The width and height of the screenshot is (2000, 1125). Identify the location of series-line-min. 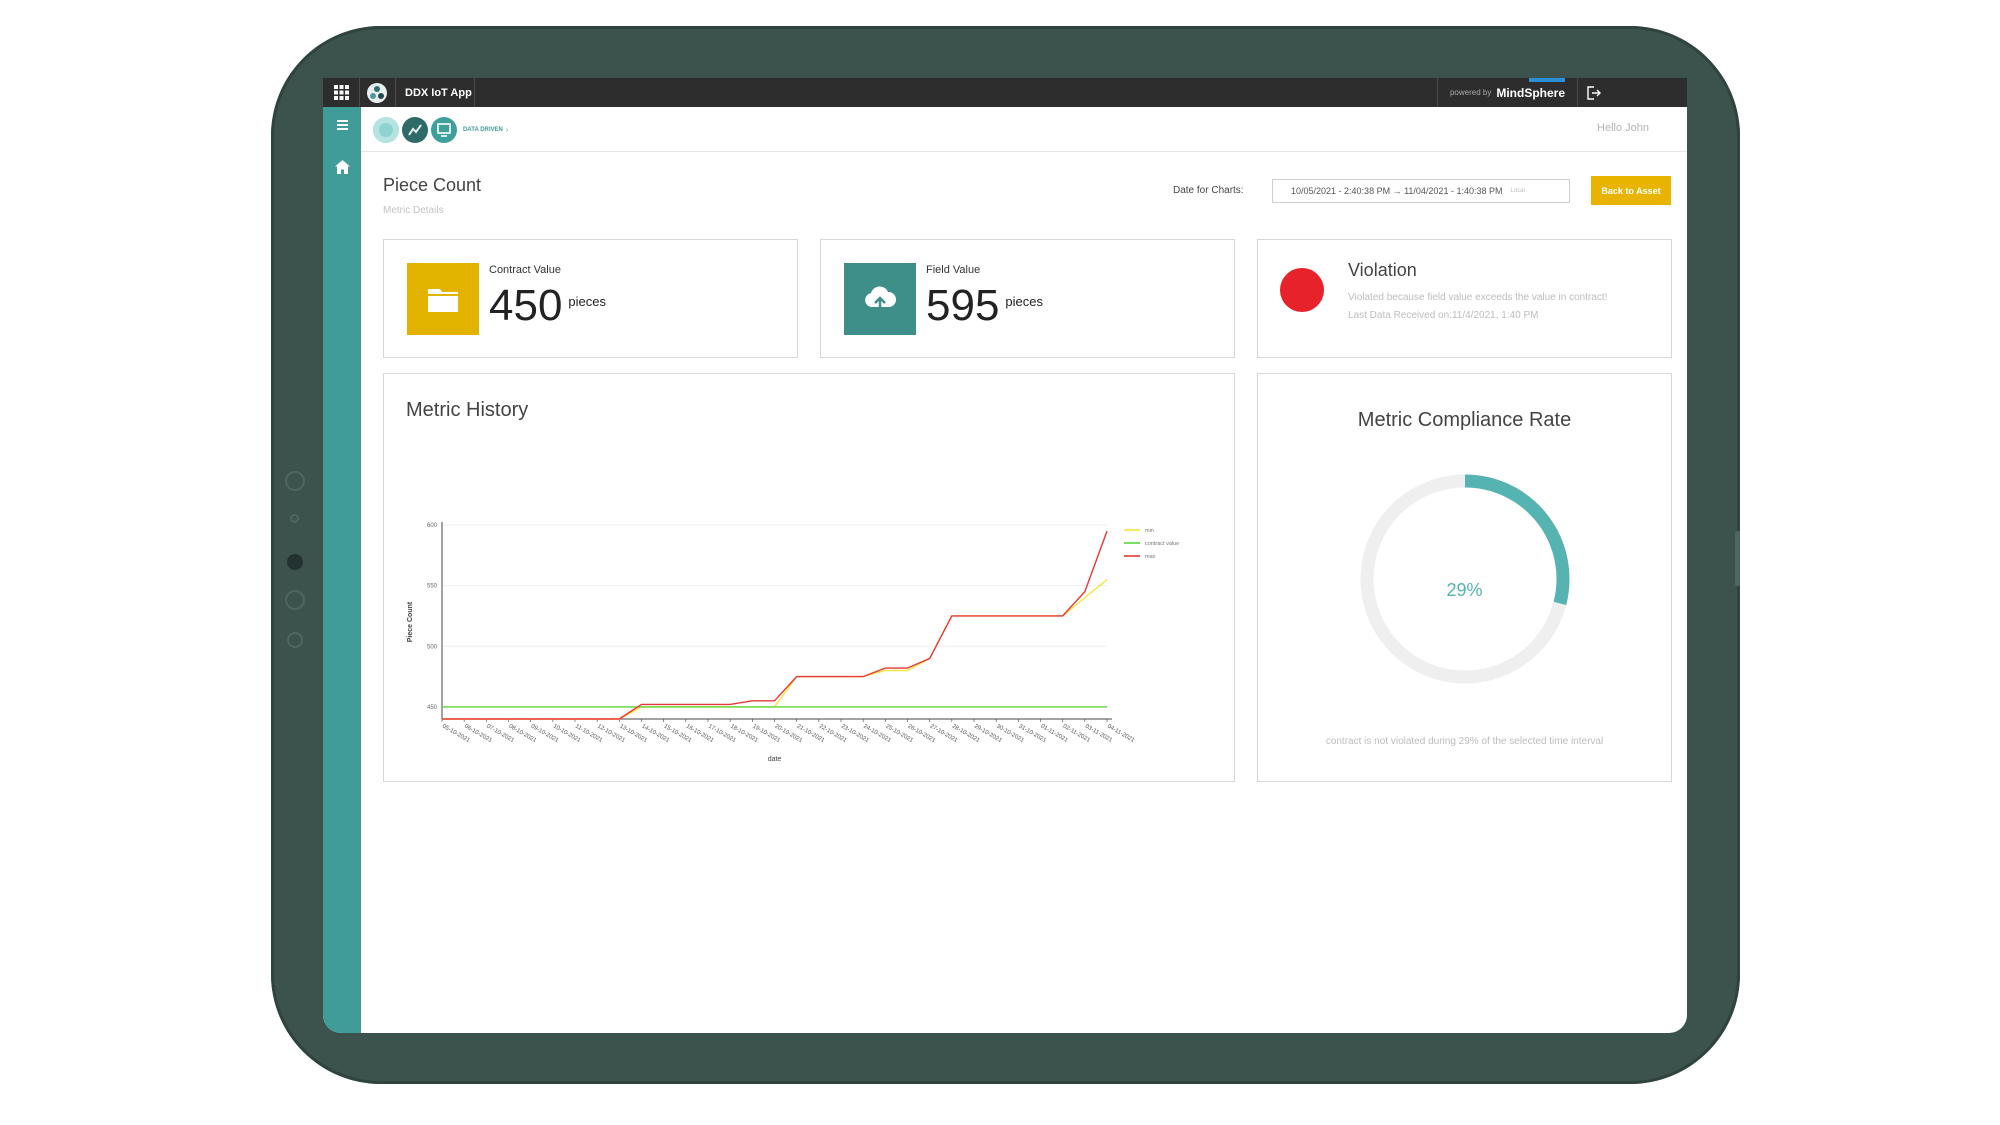
(775, 649).